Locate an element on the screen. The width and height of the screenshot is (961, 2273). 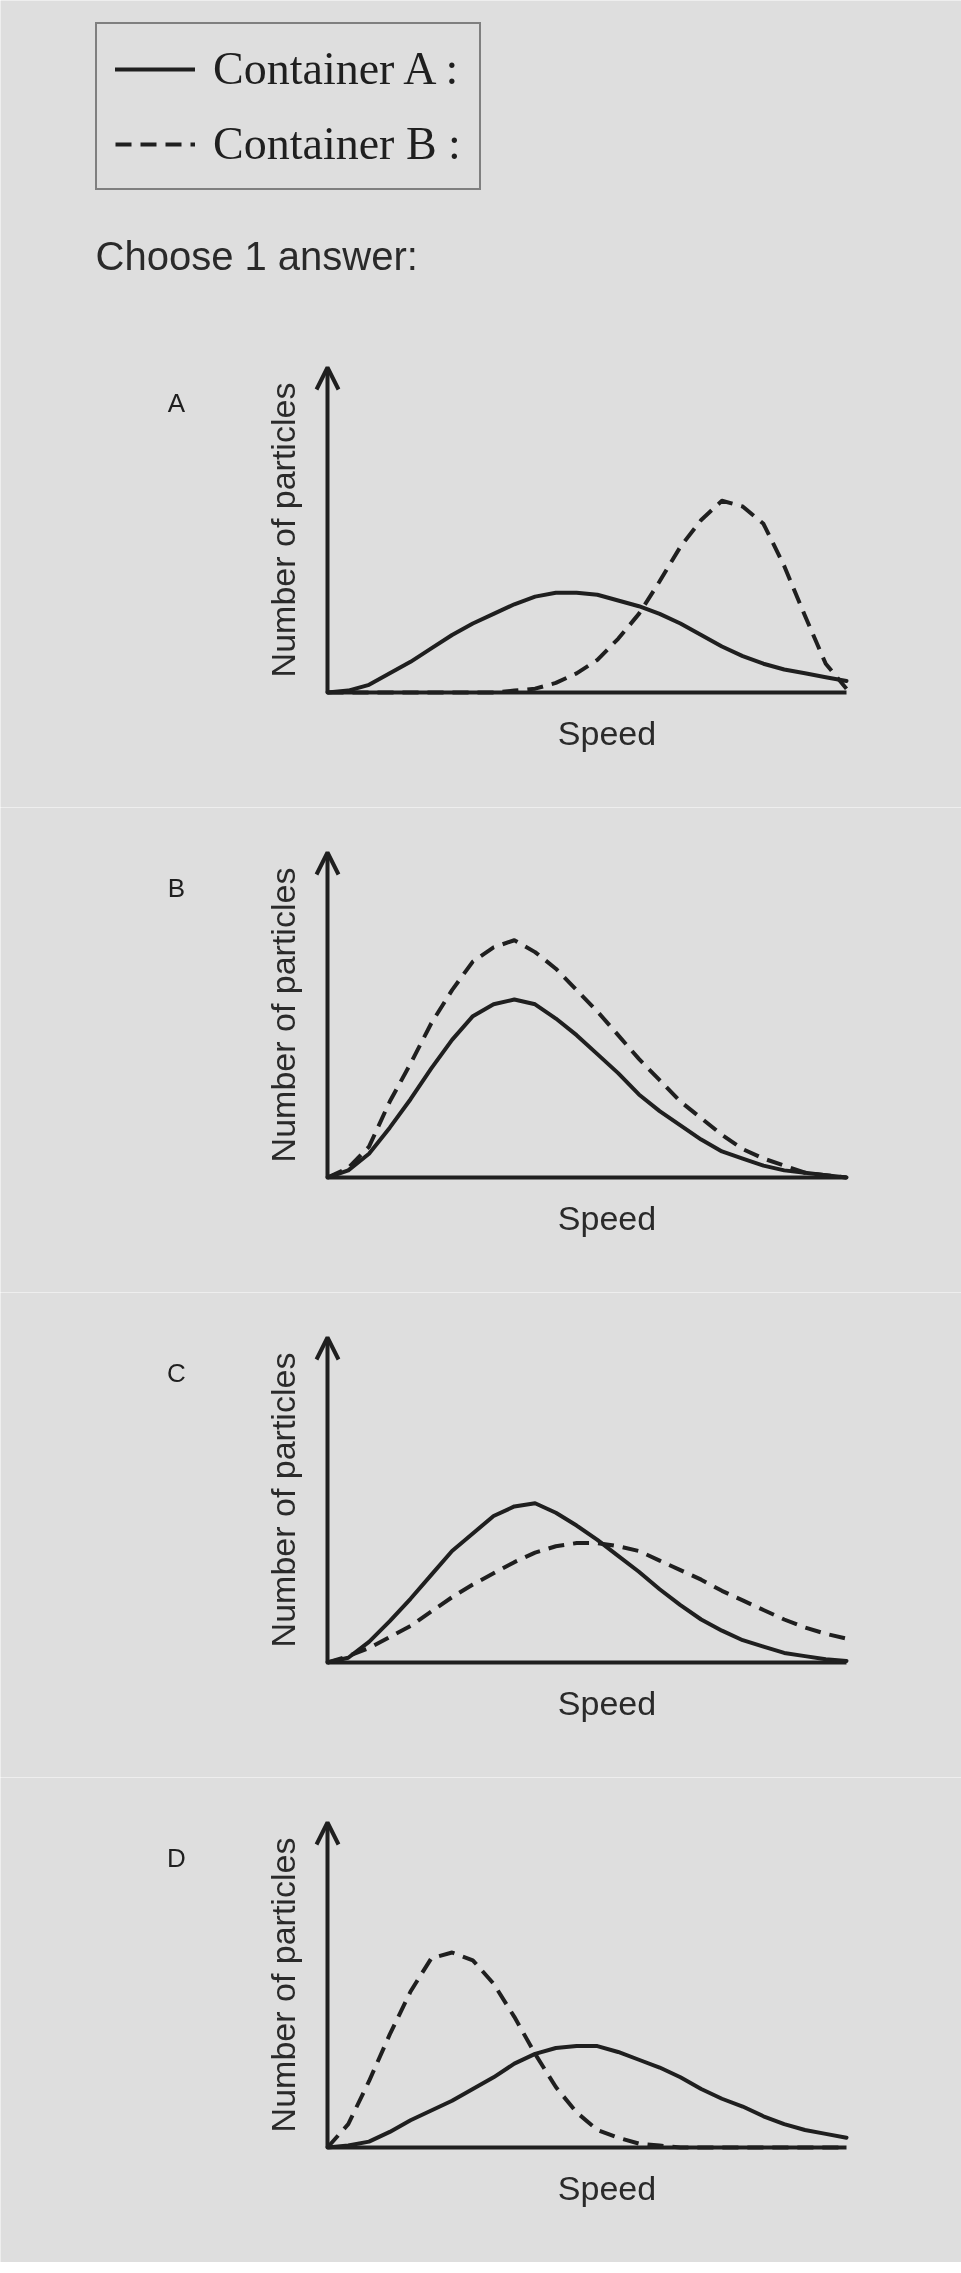
chart-title: A is located at coordinates (176, 402).